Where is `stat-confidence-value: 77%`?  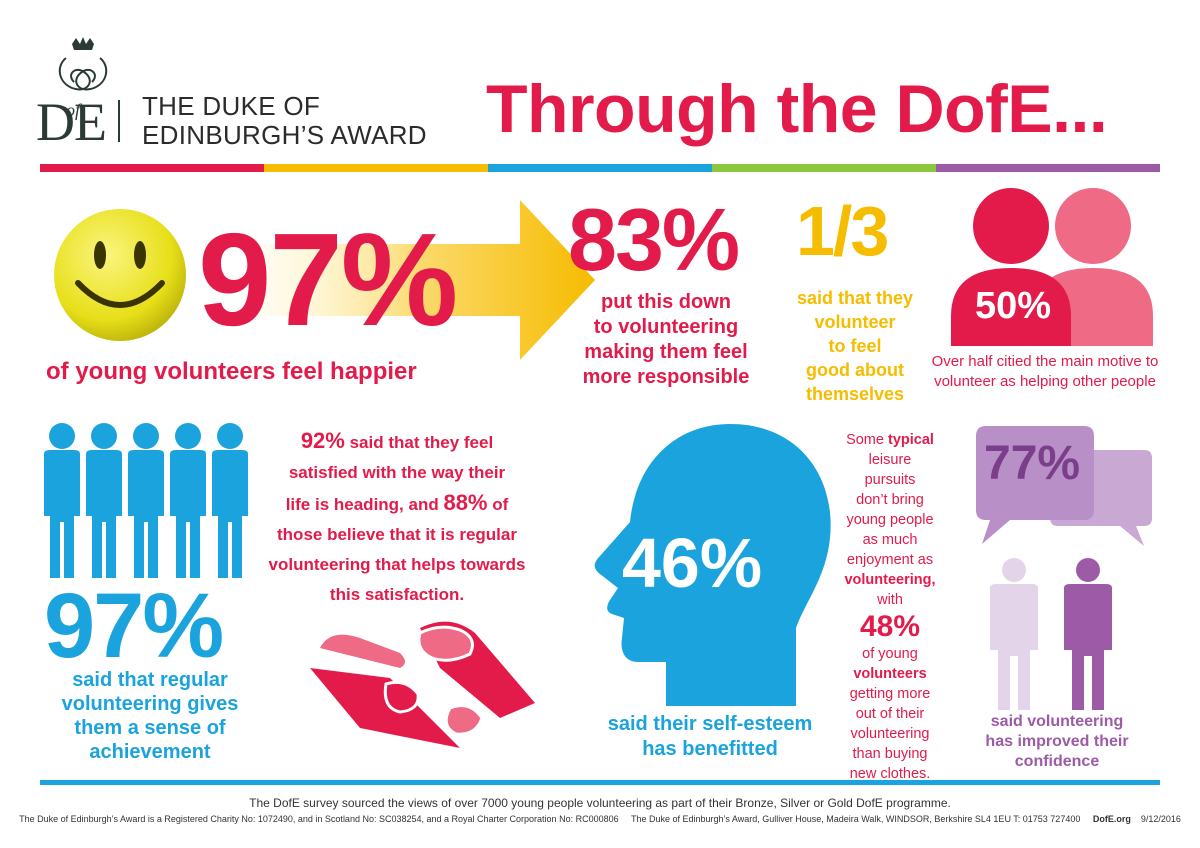
stat-confidence-value: 77% is located at coordinates (1032, 463).